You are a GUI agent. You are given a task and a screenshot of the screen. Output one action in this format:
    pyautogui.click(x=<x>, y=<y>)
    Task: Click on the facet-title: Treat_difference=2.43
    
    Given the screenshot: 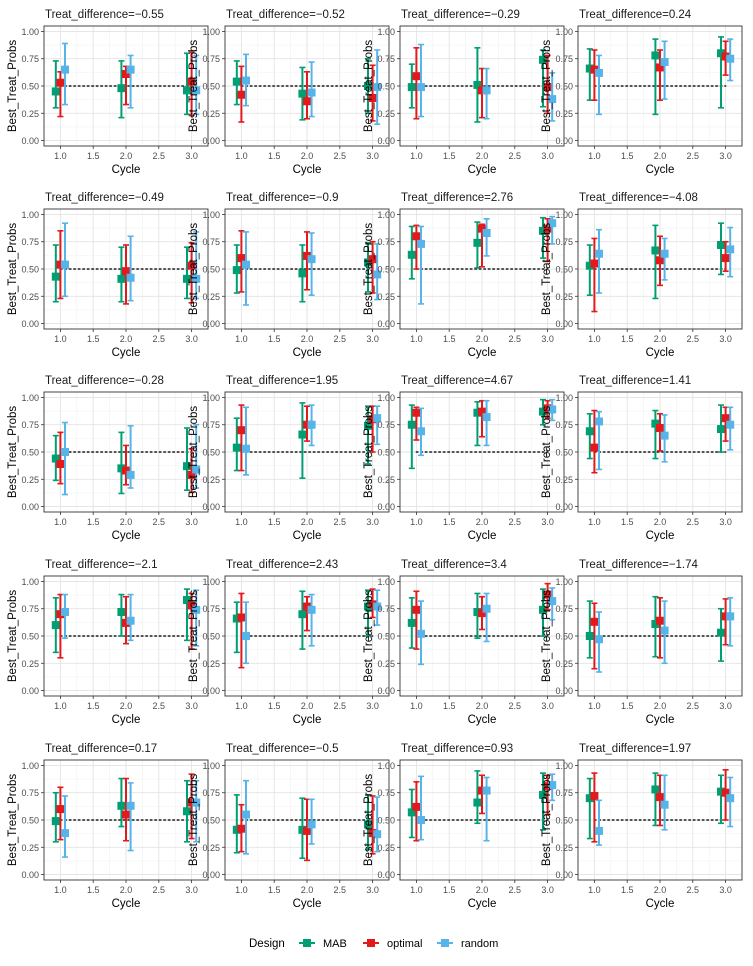 What is the action you would take?
    pyautogui.click(x=282, y=565)
    